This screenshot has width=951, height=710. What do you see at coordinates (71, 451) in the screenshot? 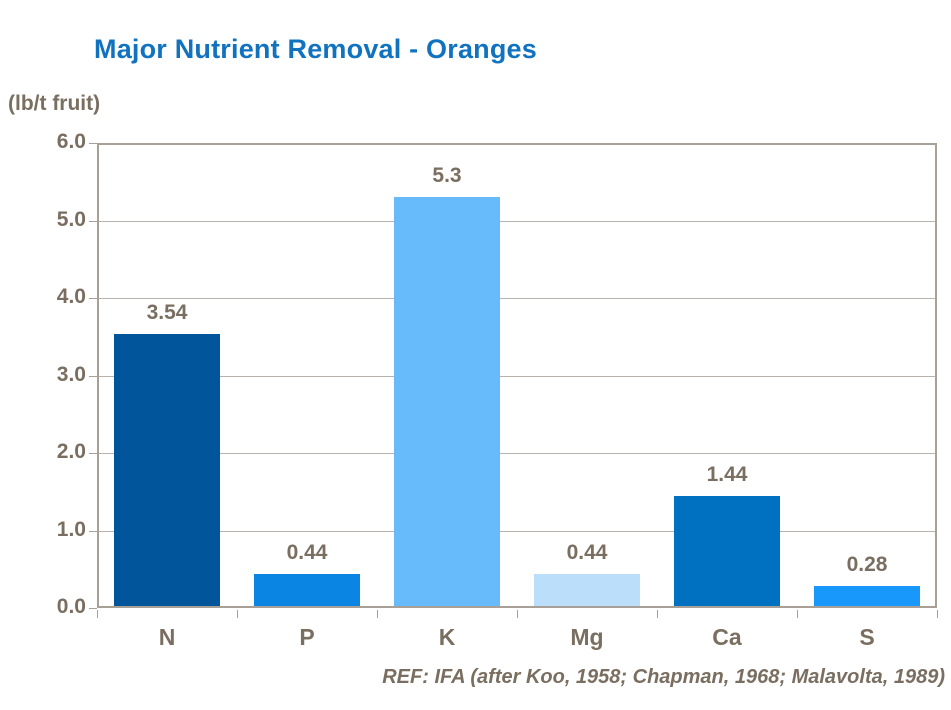
I see `y-tick-label: 2.0` at bounding box center [71, 451].